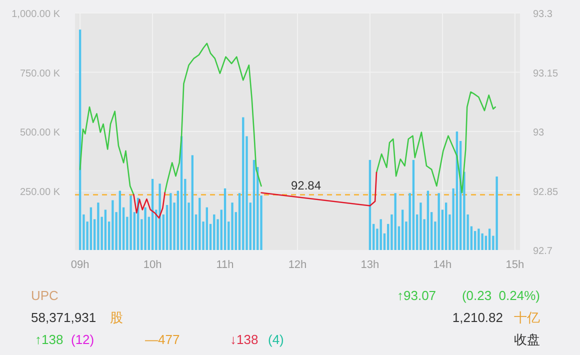 This screenshot has height=355, width=580. Describe the element at coordinates (244, 339) in the screenshot. I see `annotation: ↓138` at that location.